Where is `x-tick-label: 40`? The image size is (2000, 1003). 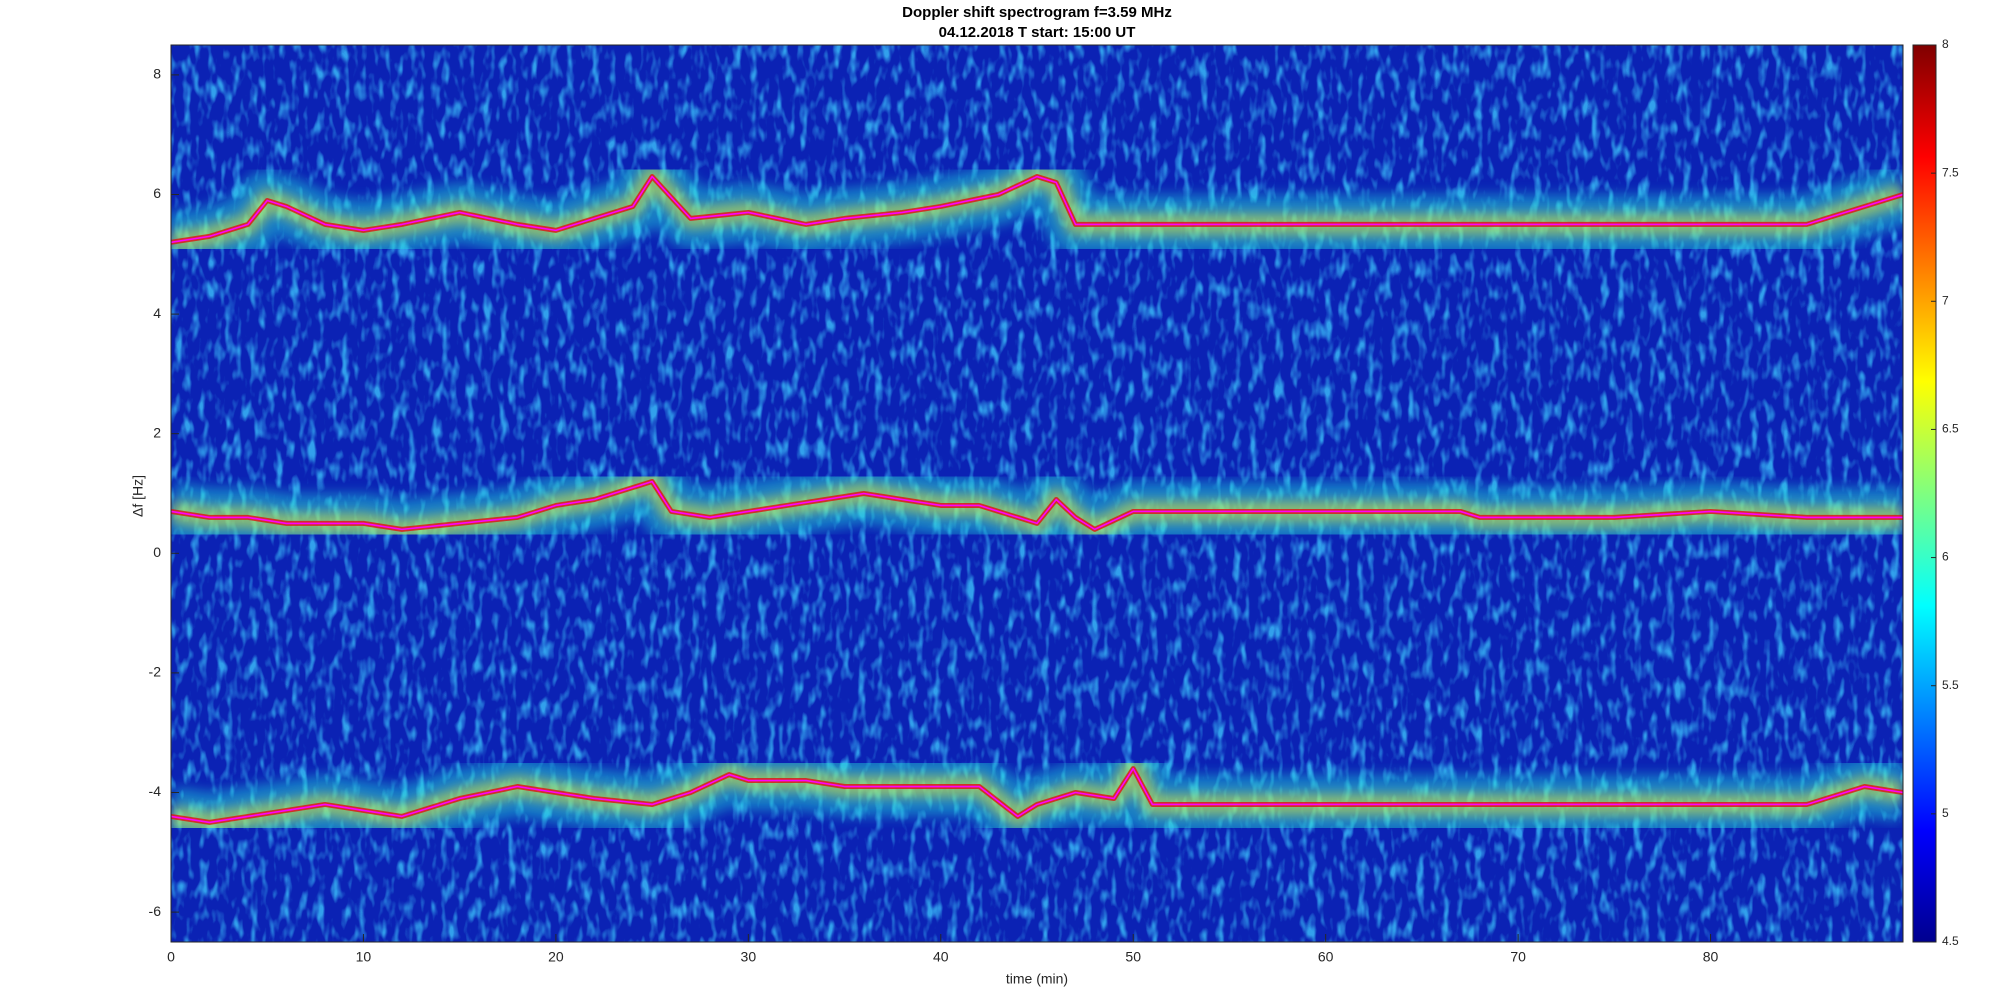
x-tick-label: 40 is located at coordinates (941, 957).